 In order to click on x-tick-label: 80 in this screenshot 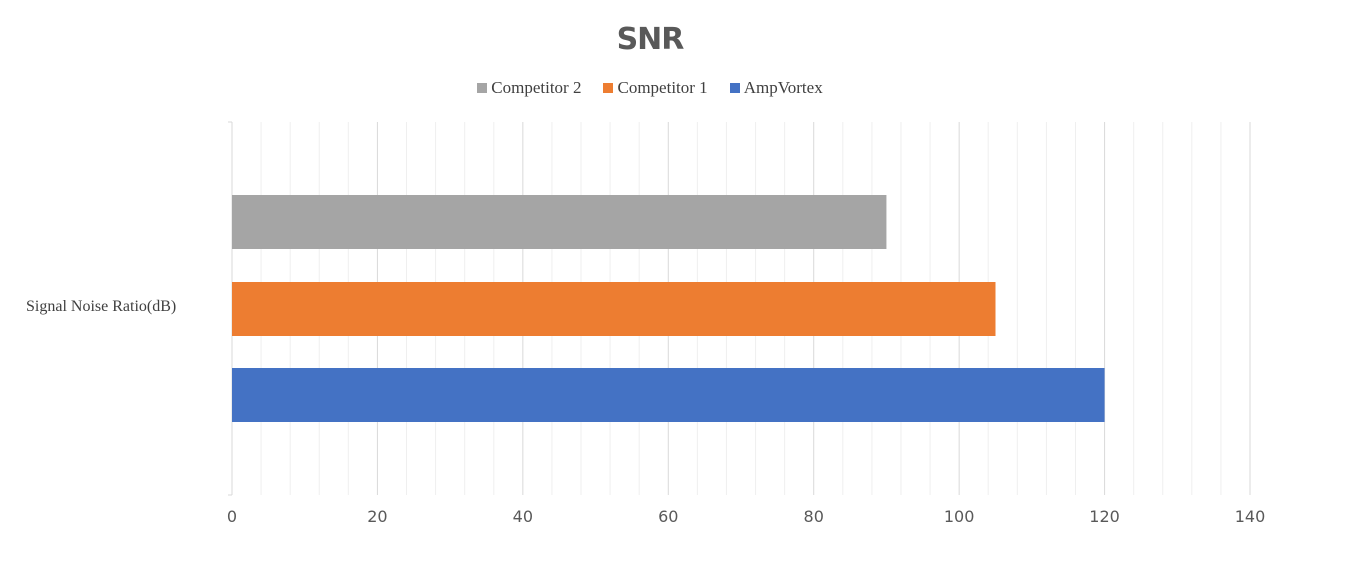, I will do `click(814, 516)`.